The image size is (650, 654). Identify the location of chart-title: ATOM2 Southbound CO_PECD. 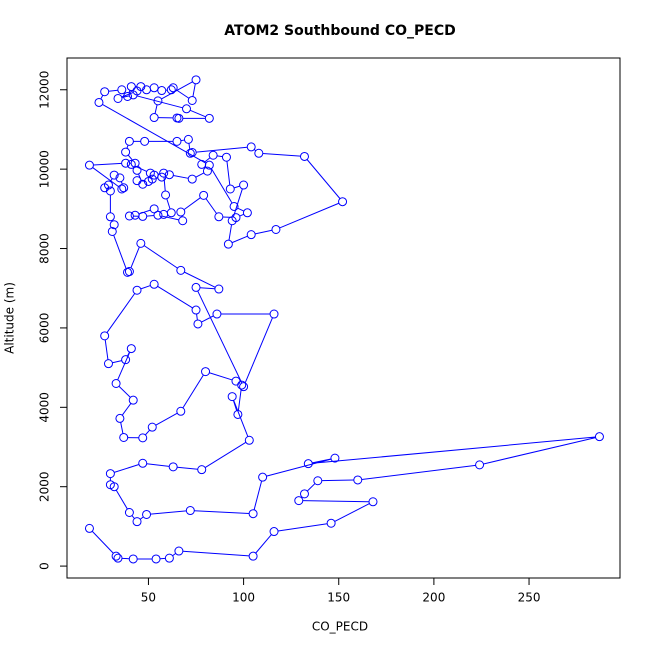
(339, 31).